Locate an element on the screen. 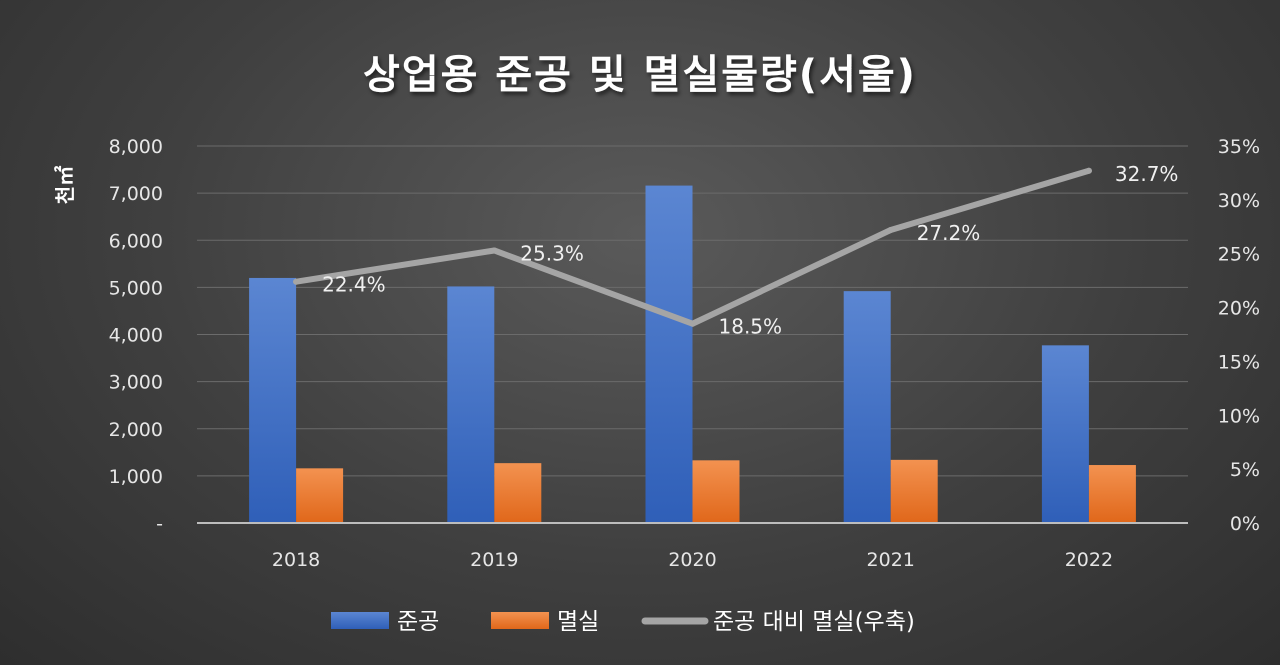 The height and width of the screenshot is (665, 1280). chart-title: 상업용 준공 및 멸실물량(서울) is located at coordinates (640, 75).